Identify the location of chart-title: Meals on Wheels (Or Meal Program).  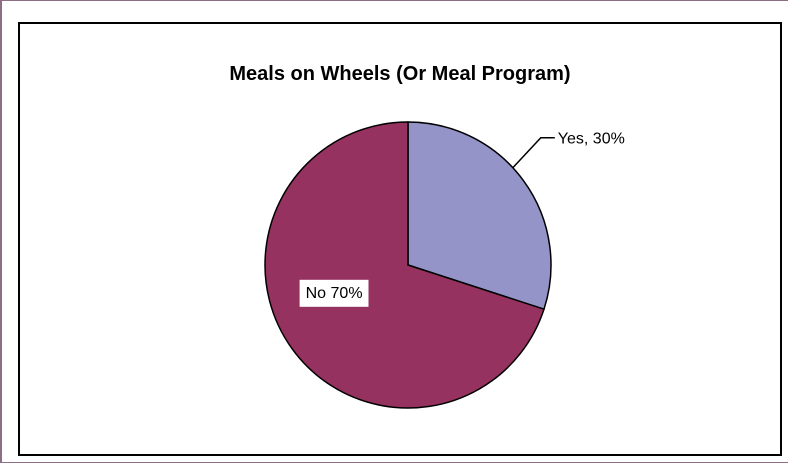
(400, 74).